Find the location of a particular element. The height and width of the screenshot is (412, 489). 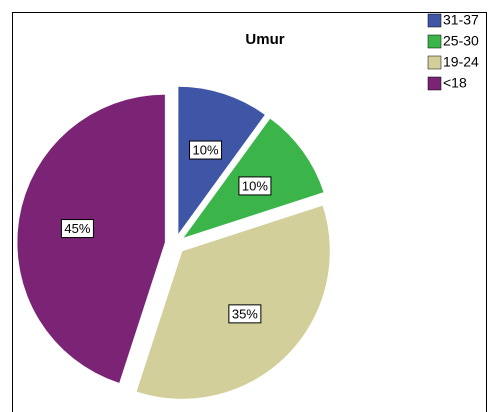

chart-title: Umur is located at coordinates (264, 39).